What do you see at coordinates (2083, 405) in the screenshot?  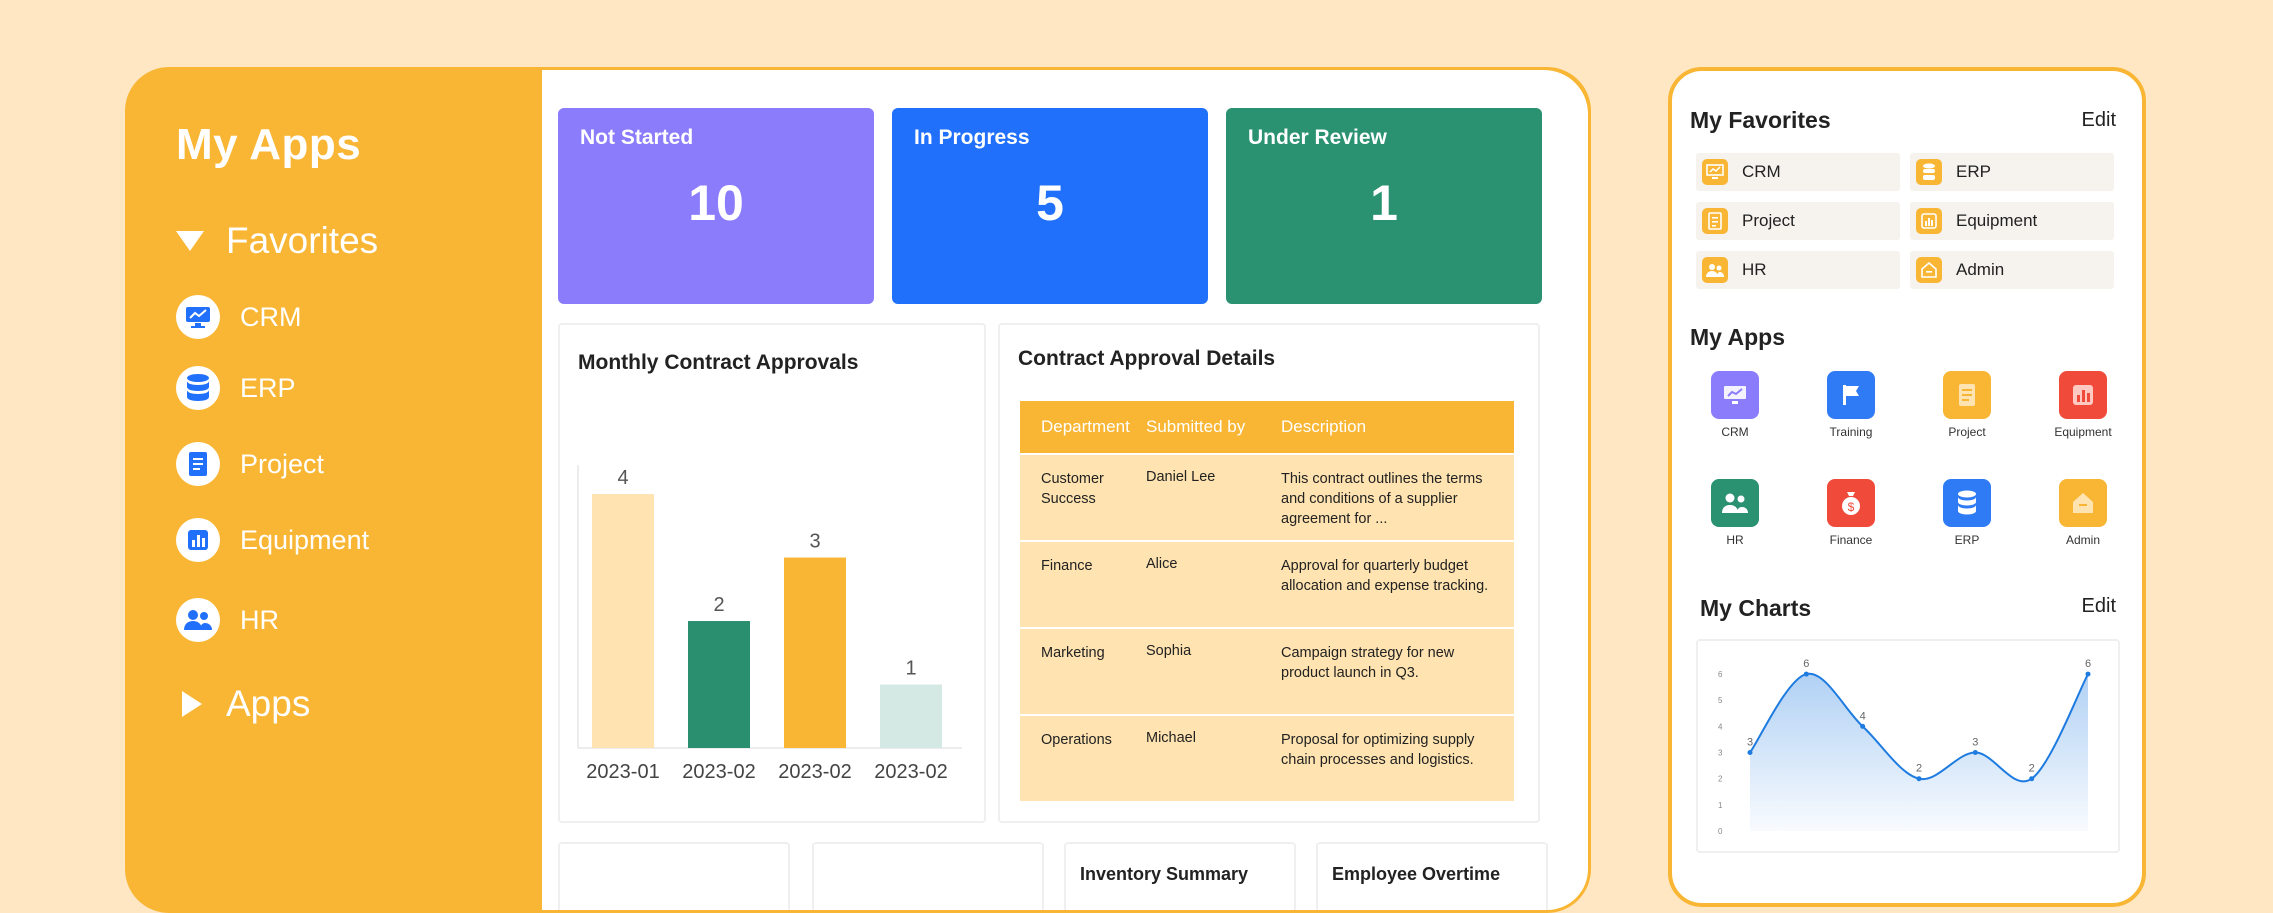 I see `app-tile-equipment: Equipment` at bounding box center [2083, 405].